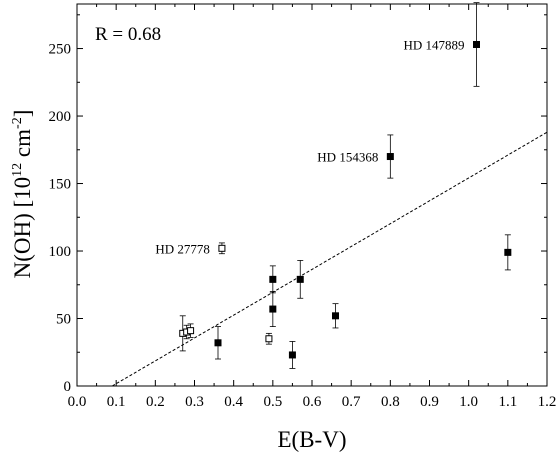  What do you see at coordinates (468, 402) in the screenshot?
I see `x-tick-label: 1.0` at bounding box center [468, 402].